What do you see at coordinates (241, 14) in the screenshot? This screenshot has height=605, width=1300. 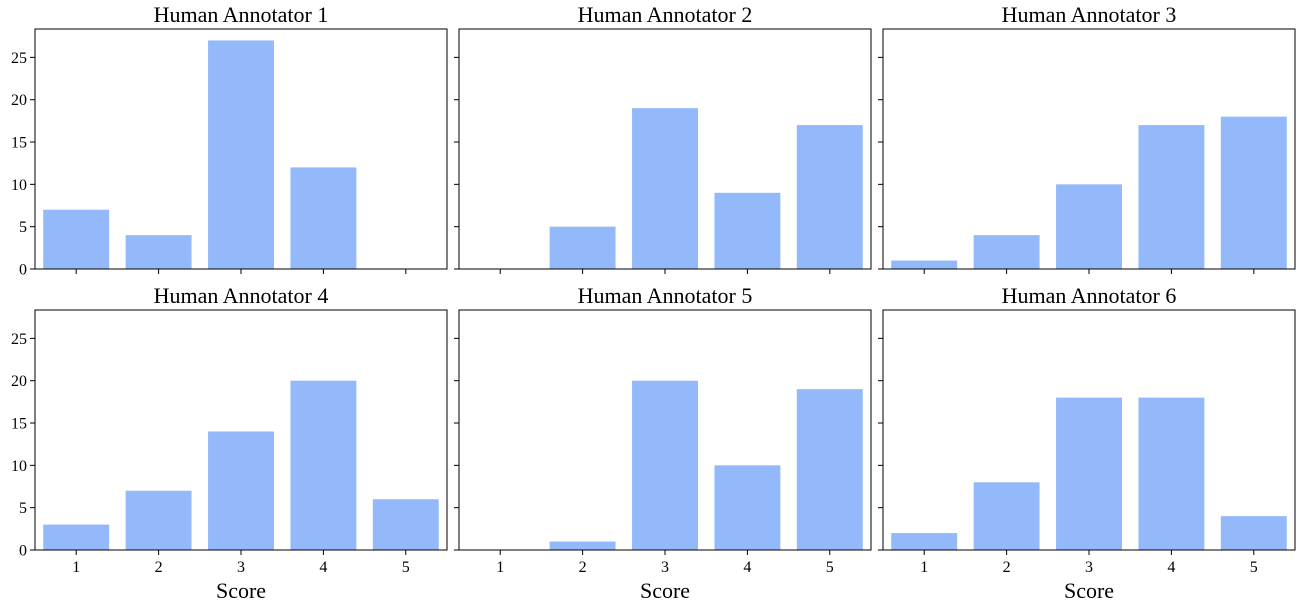 I see `subplot-title: Human Annotator 1` at bounding box center [241, 14].